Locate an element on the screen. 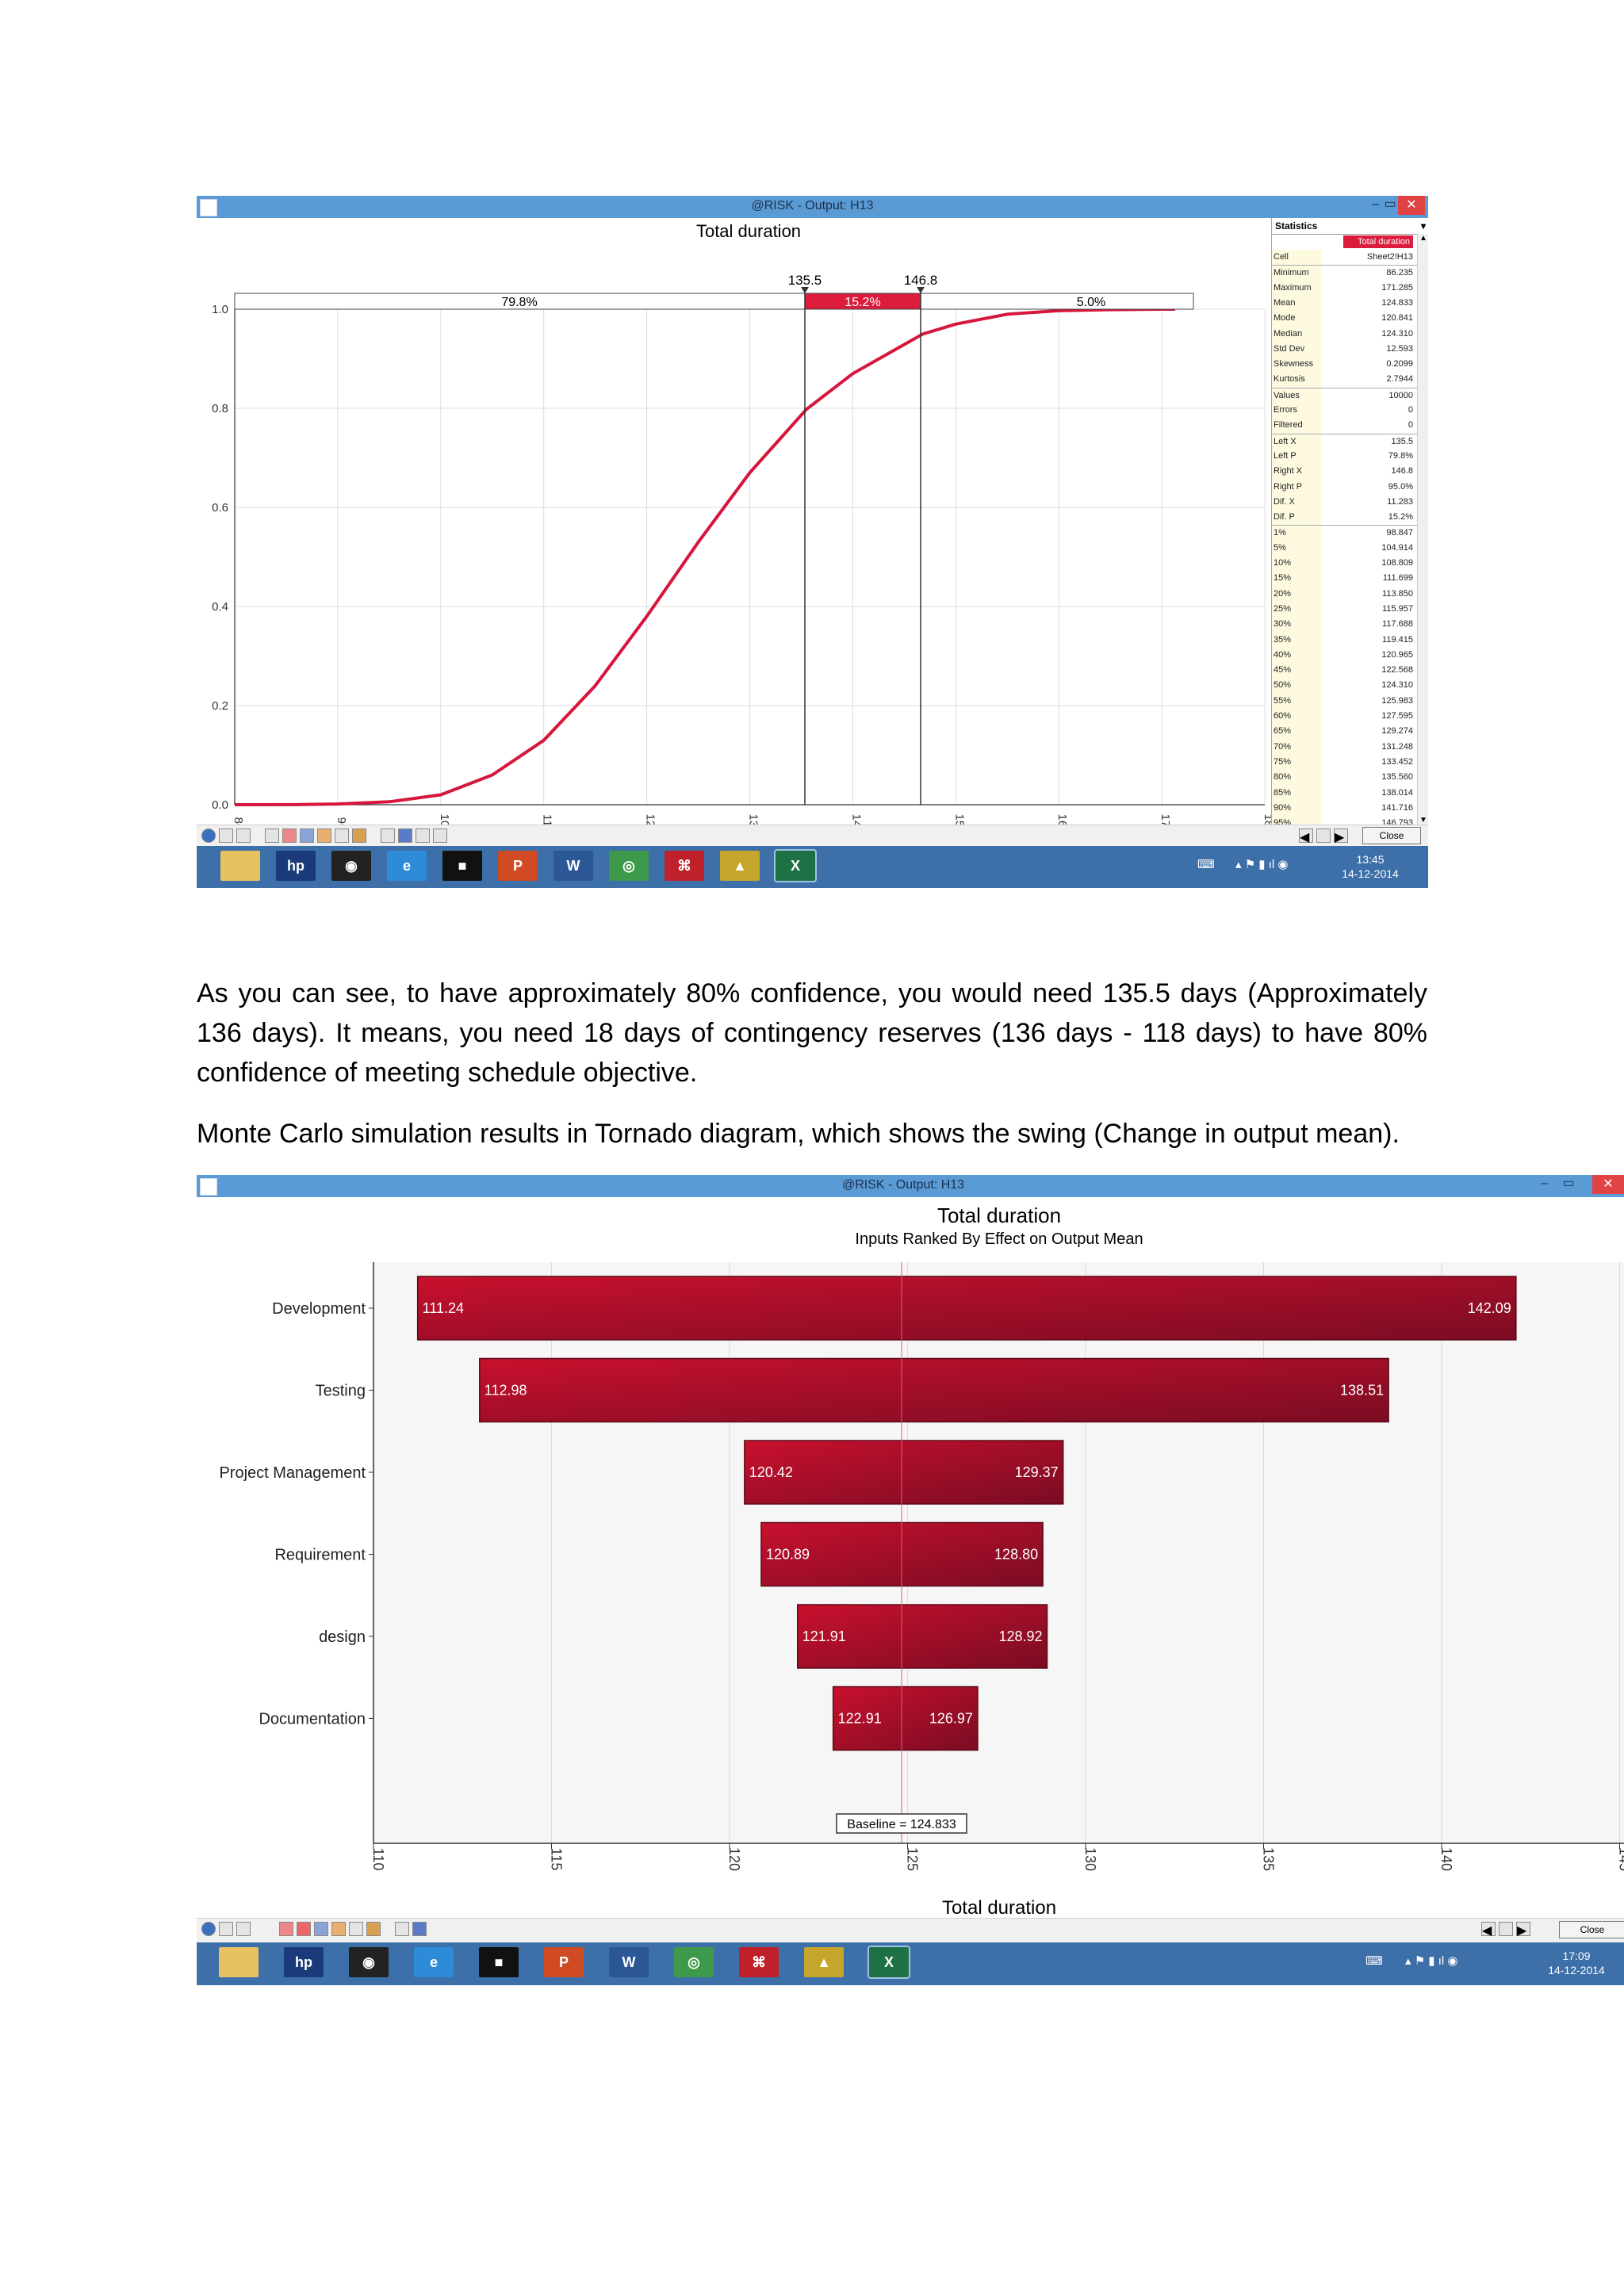  scroll-down-icon: ▼ is located at coordinates (1423, 821).